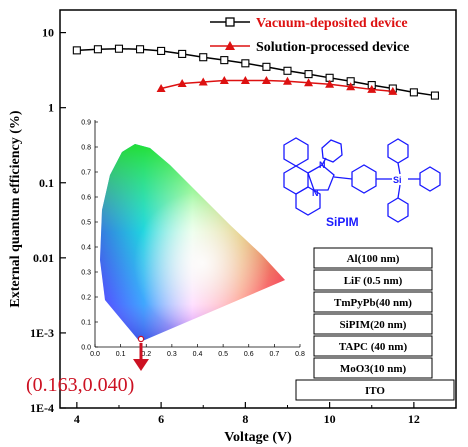 Image resolution: width=468 pixels, height=447 pixels. What do you see at coordinates (86, 248) in the screenshot?
I see `cie-y-tick-label: 0.4` at bounding box center [86, 248].